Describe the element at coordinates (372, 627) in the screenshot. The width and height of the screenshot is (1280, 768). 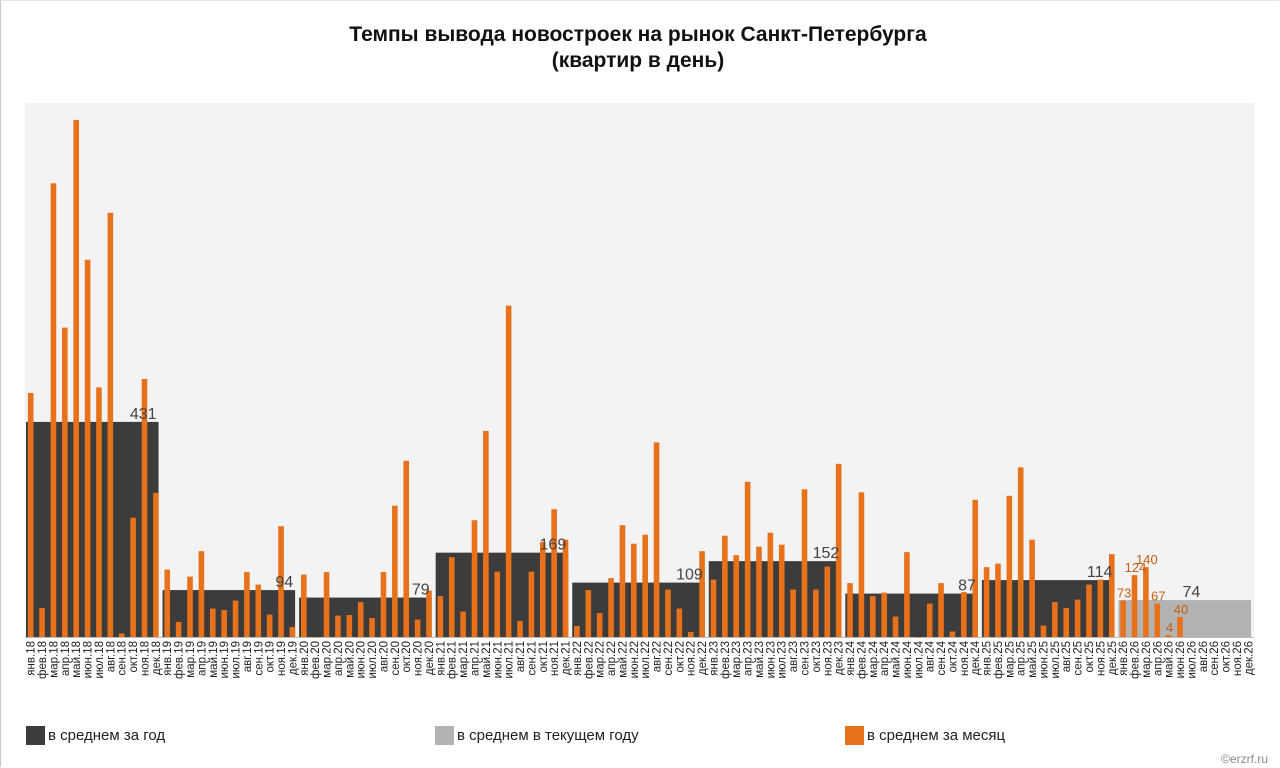
I see `monthly-bar-июл.20` at that location.